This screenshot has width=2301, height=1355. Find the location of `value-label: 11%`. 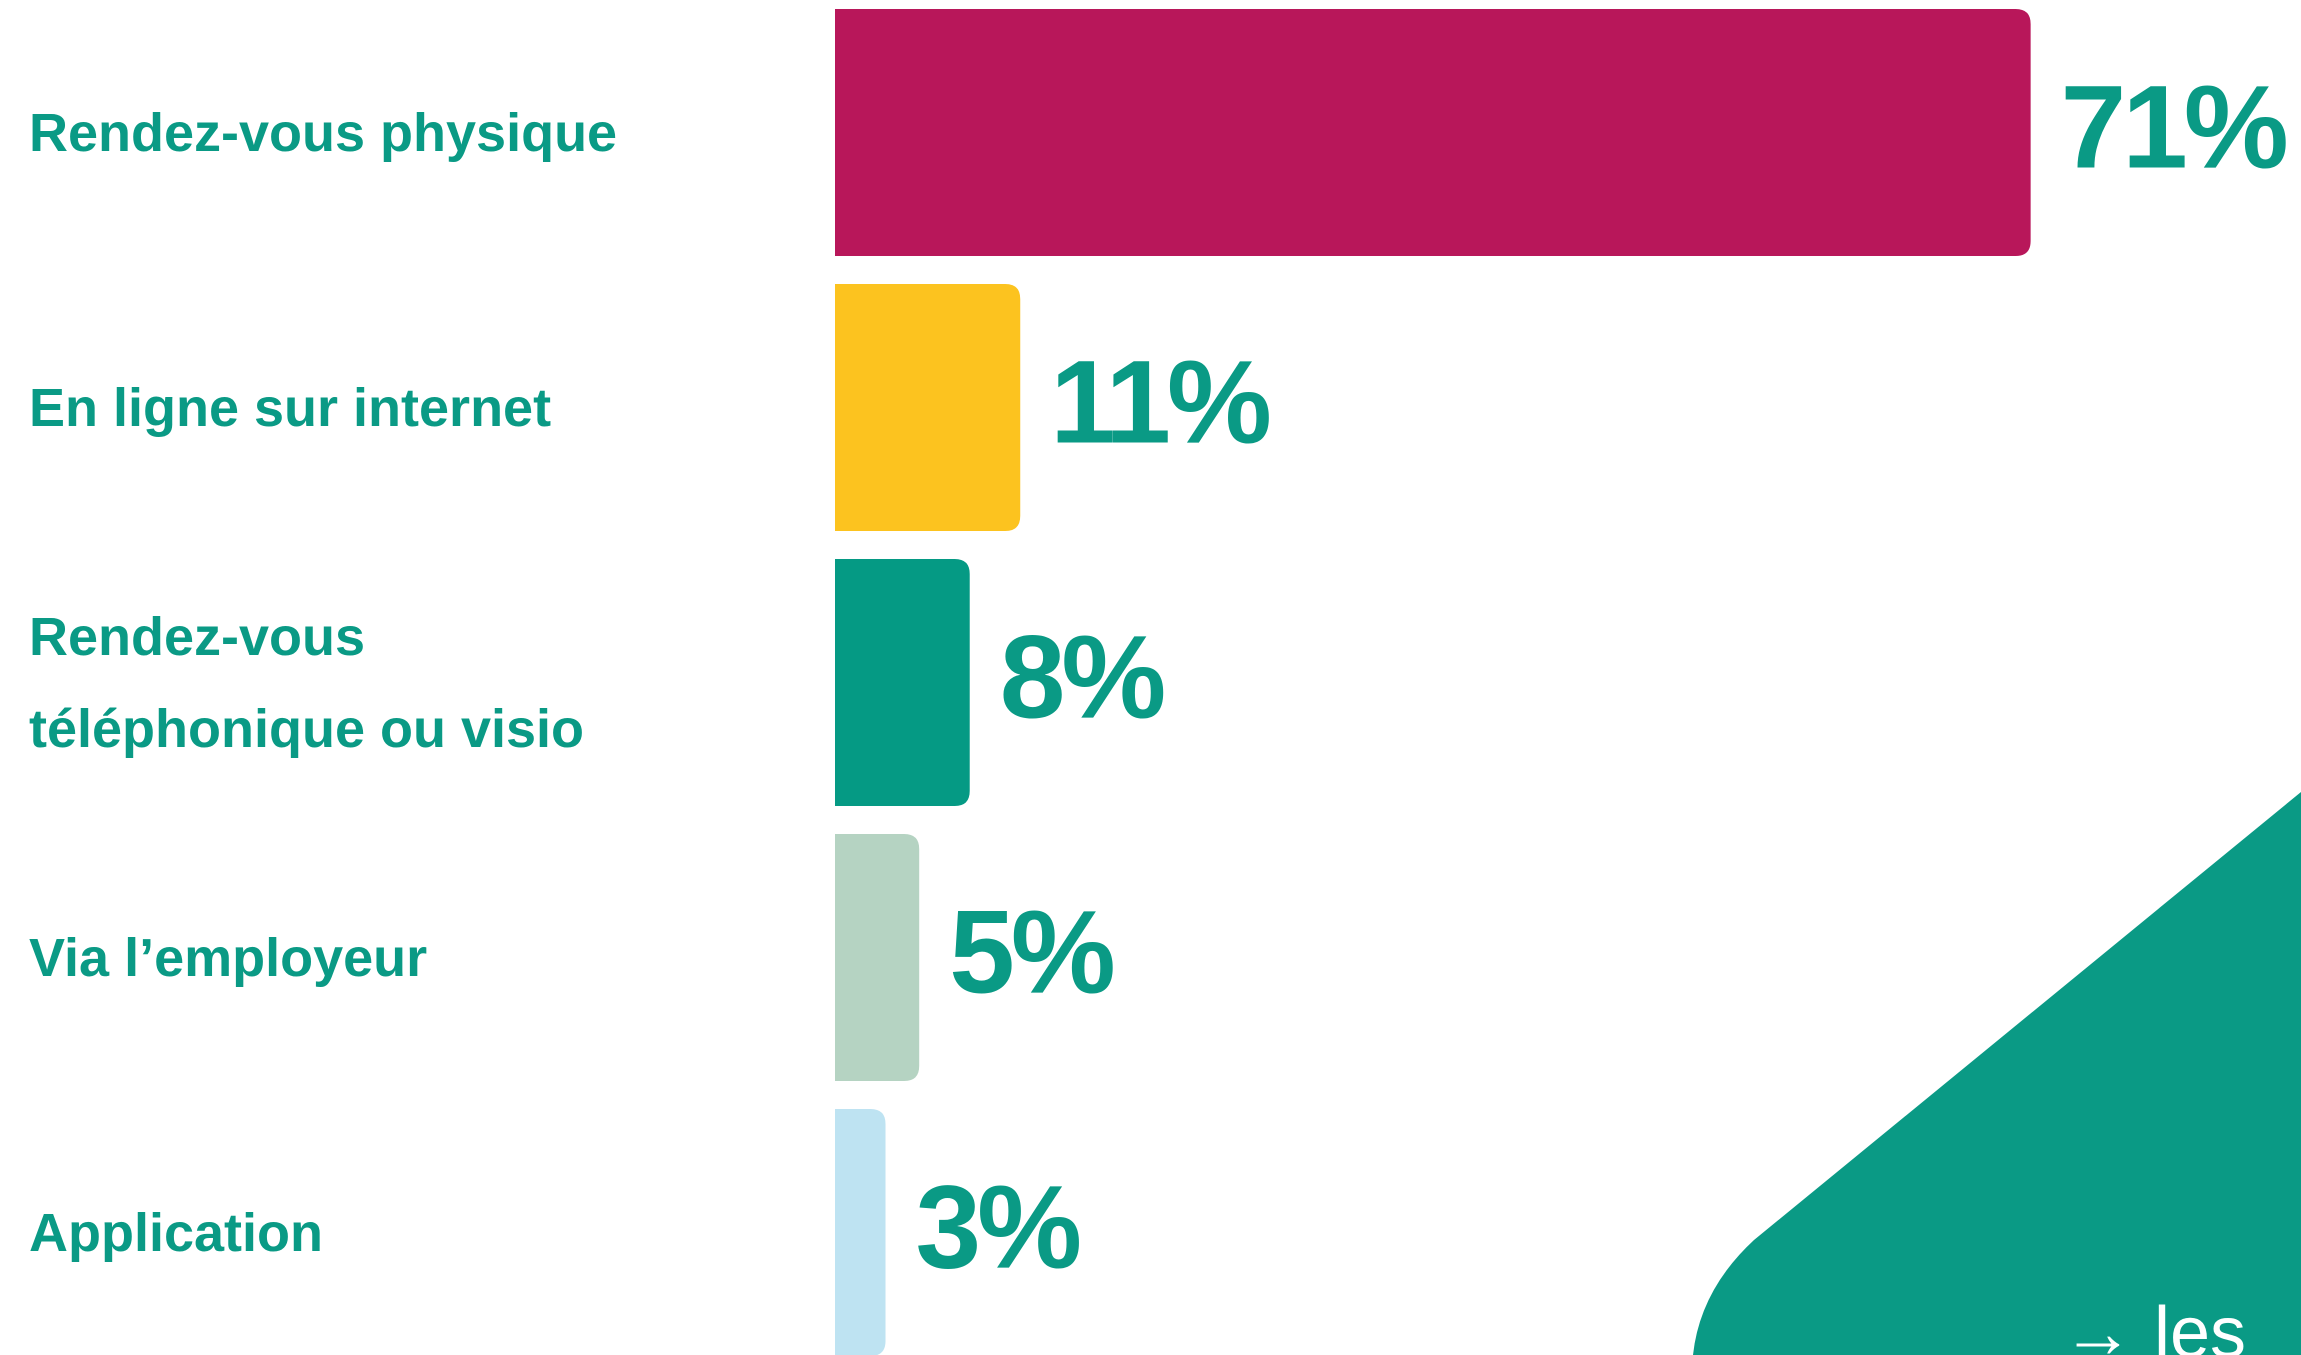

value-label: 11% is located at coordinates (1159, 403).